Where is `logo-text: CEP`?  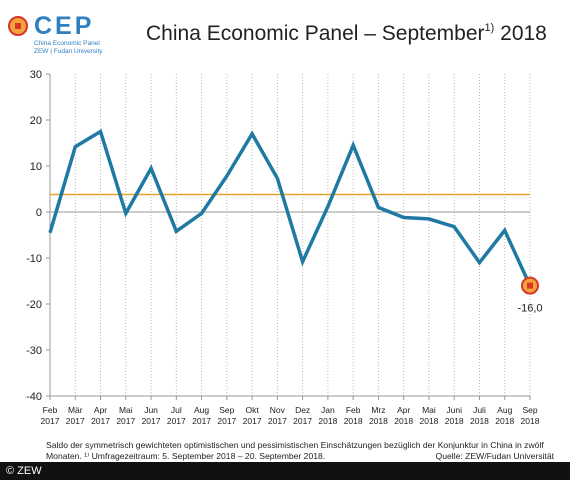 logo-text: CEP is located at coordinates (64, 26).